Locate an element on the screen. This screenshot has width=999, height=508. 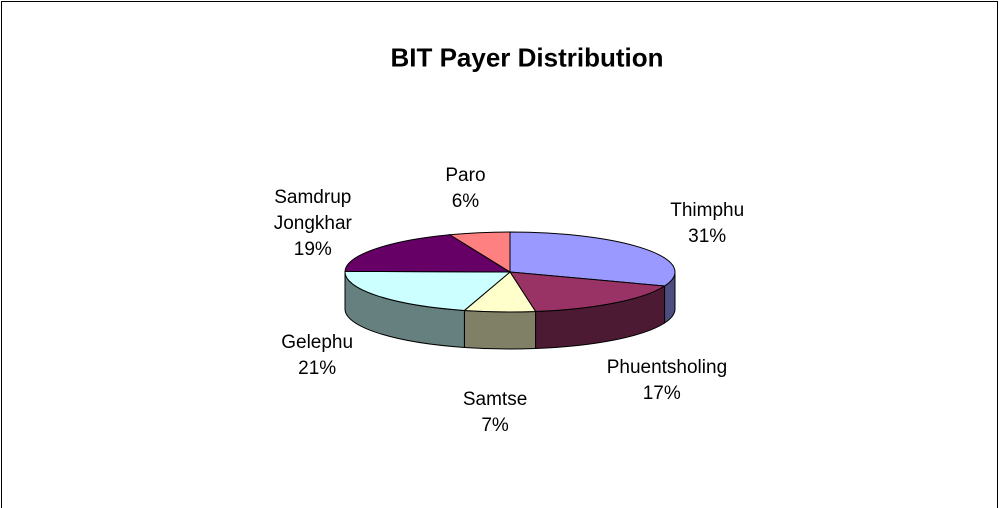
slice-label: Samdrup Jongkhar 19% is located at coordinates (313, 224).